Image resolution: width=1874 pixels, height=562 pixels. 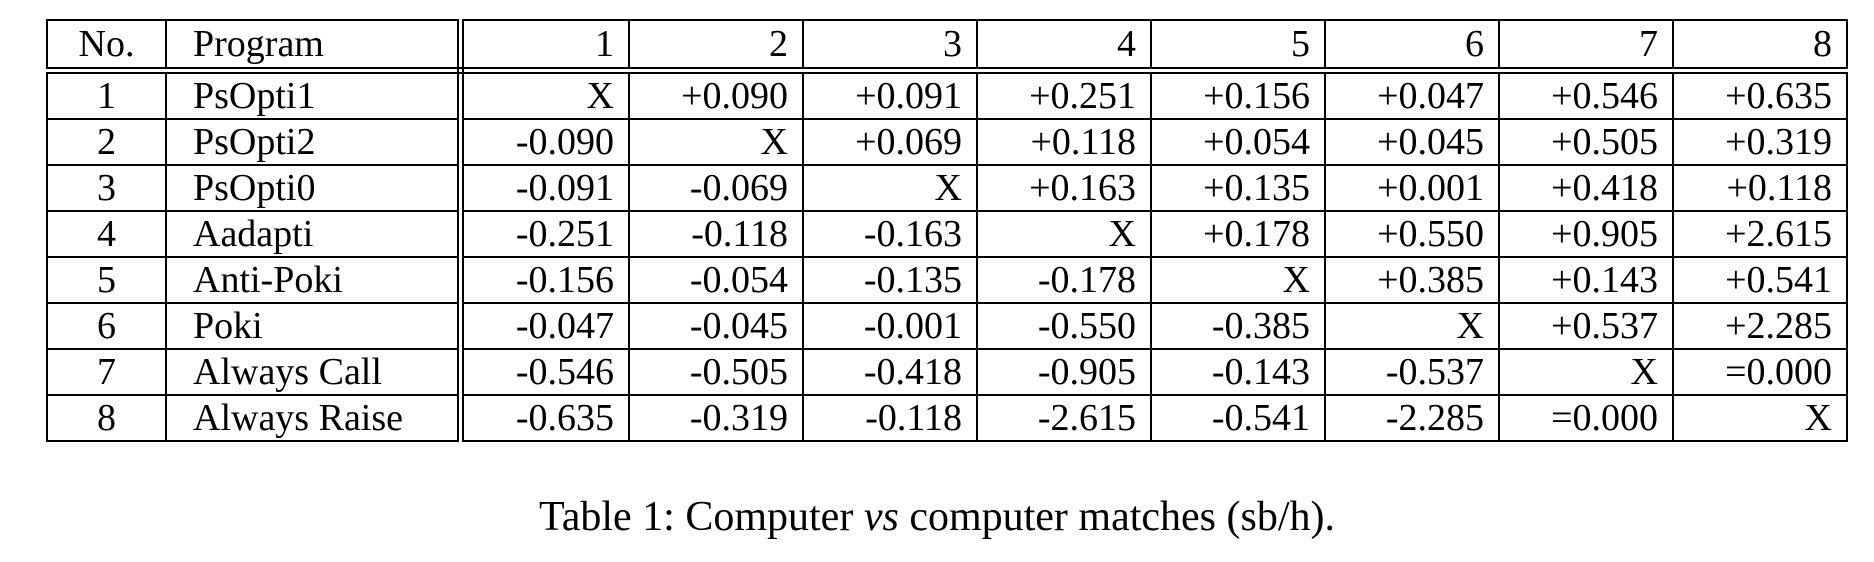 What do you see at coordinates (716, 326) in the screenshot?
I see `result-cell: -0.045` at bounding box center [716, 326].